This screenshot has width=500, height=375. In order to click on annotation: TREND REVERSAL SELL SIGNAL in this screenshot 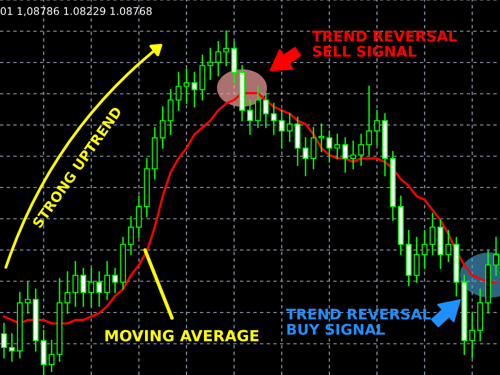, I will do `click(384, 43)`.